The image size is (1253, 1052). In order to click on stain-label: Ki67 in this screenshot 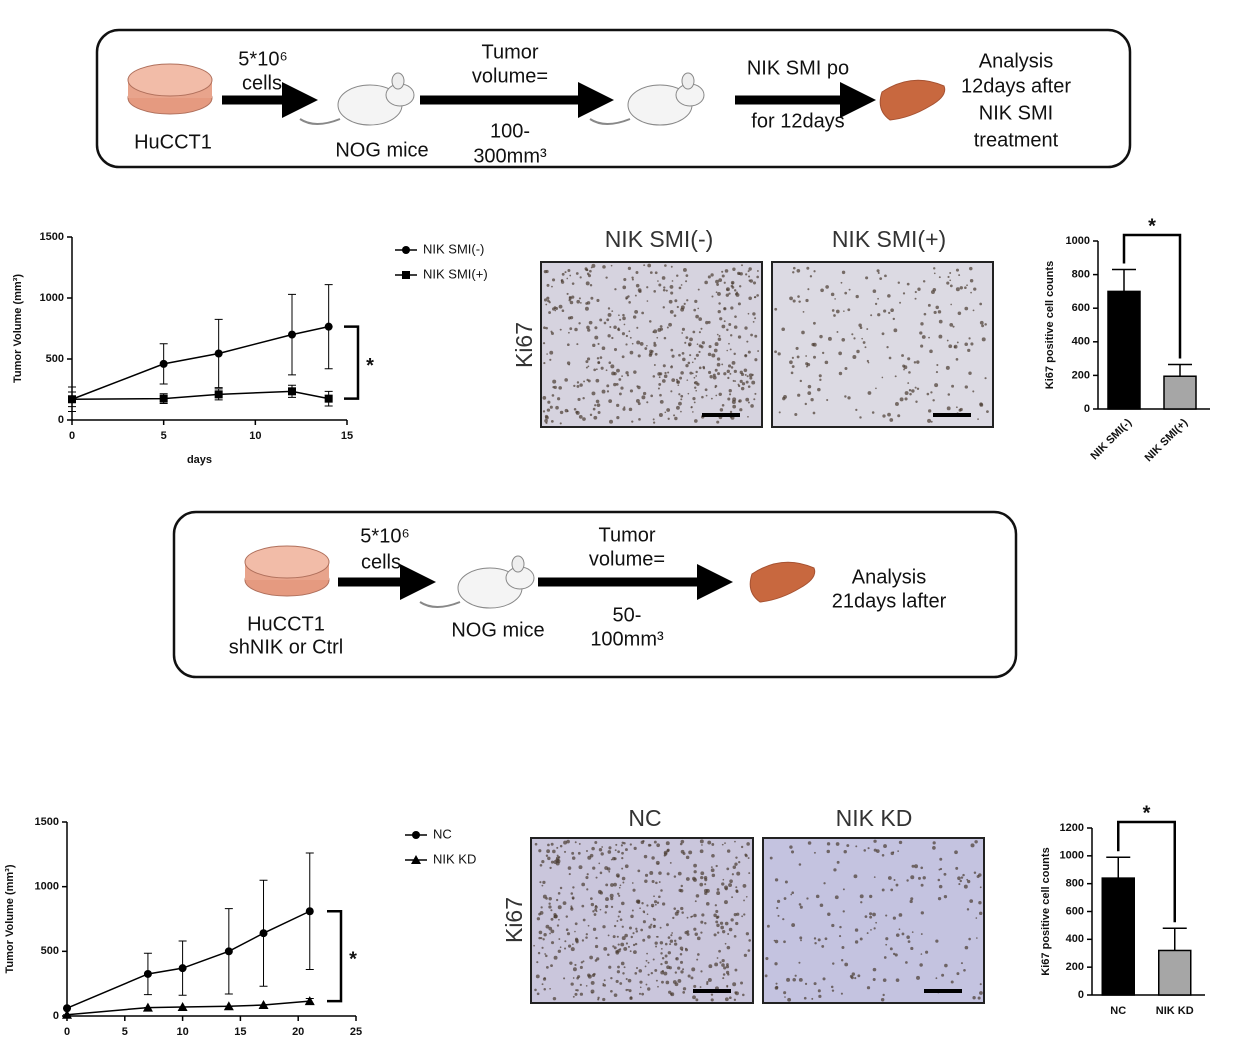, I will do `click(514, 920)`.